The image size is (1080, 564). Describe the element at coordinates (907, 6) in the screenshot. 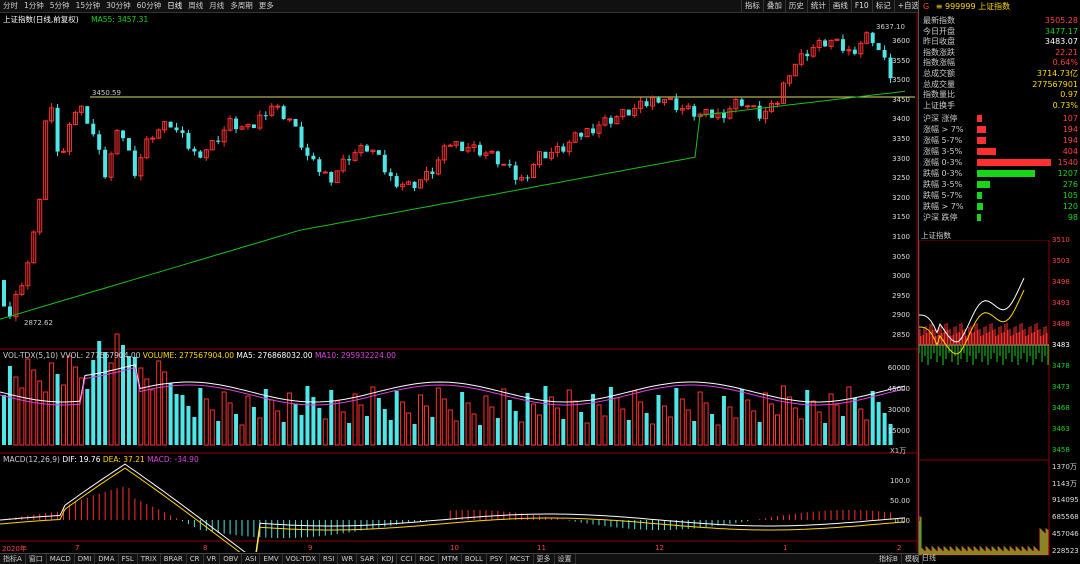

I see `toolbar-button: +自选` at that location.